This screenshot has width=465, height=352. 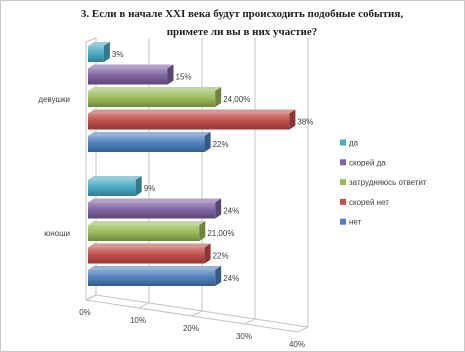 I want to click on legend-label: скорей нет, so click(x=369, y=202).